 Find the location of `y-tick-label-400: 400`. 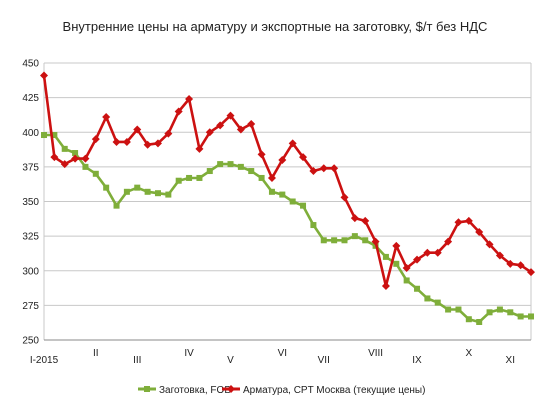

y-tick-label-400: 400 is located at coordinates (30, 133).